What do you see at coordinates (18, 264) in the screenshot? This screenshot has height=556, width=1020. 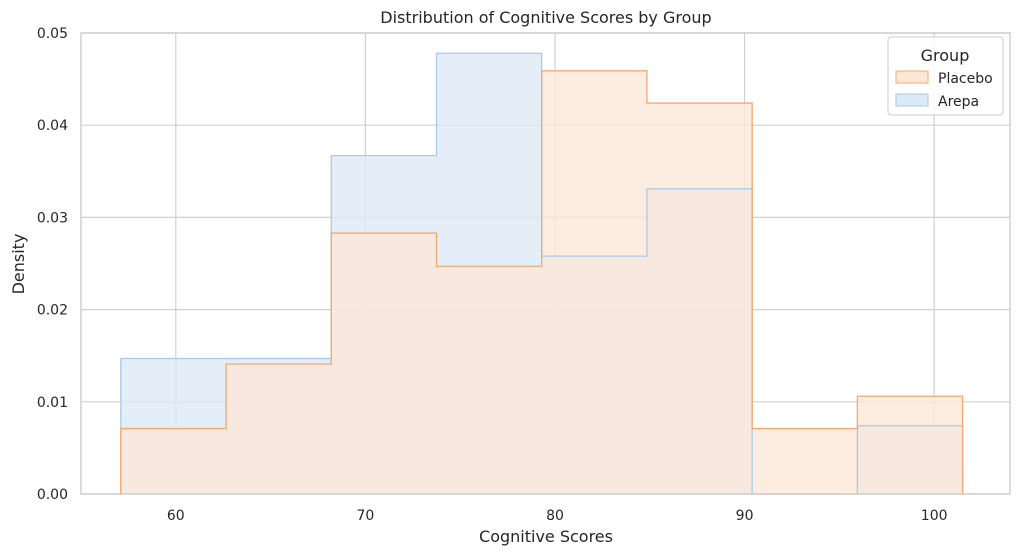 I see `y-axis-label: Density` at bounding box center [18, 264].